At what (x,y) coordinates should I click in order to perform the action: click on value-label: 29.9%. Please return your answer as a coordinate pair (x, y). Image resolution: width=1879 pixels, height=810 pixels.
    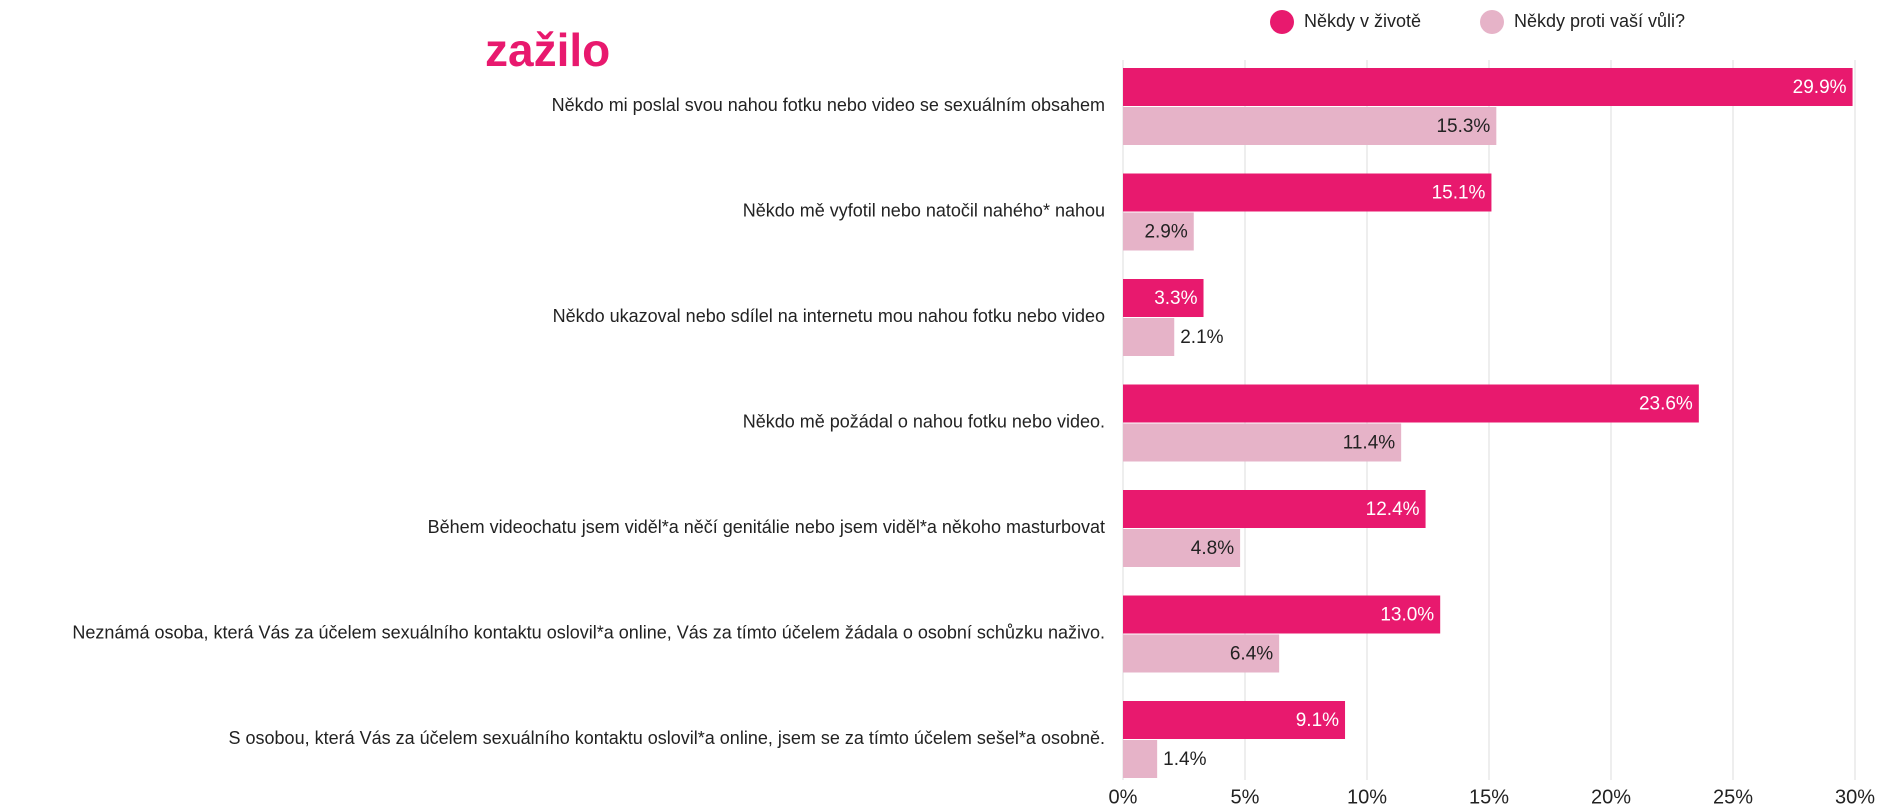
    Looking at the image, I should click on (1820, 87).